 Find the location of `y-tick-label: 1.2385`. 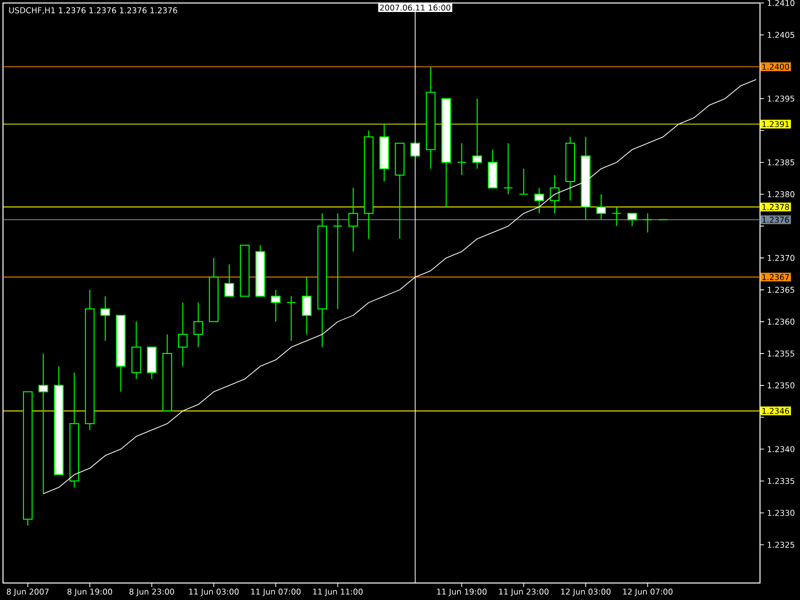

y-tick-label: 1.2385 is located at coordinates (781, 162).